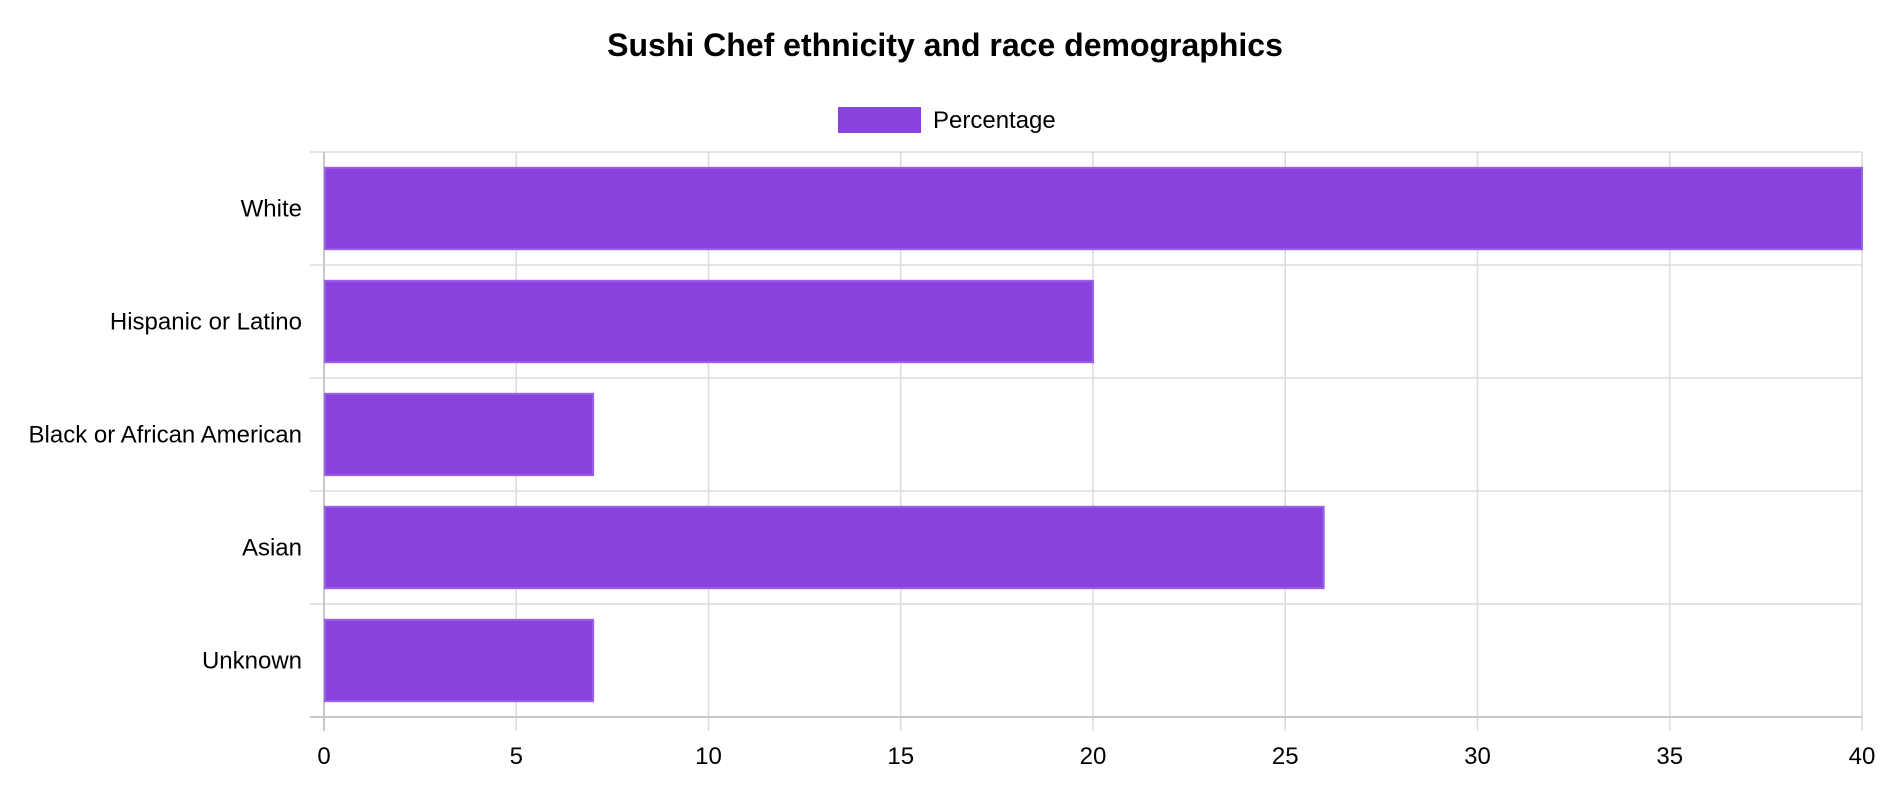  What do you see at coordinates (879, 120) in the screenshot?
I see `legend-swatch` at bounding box center [879, 120].